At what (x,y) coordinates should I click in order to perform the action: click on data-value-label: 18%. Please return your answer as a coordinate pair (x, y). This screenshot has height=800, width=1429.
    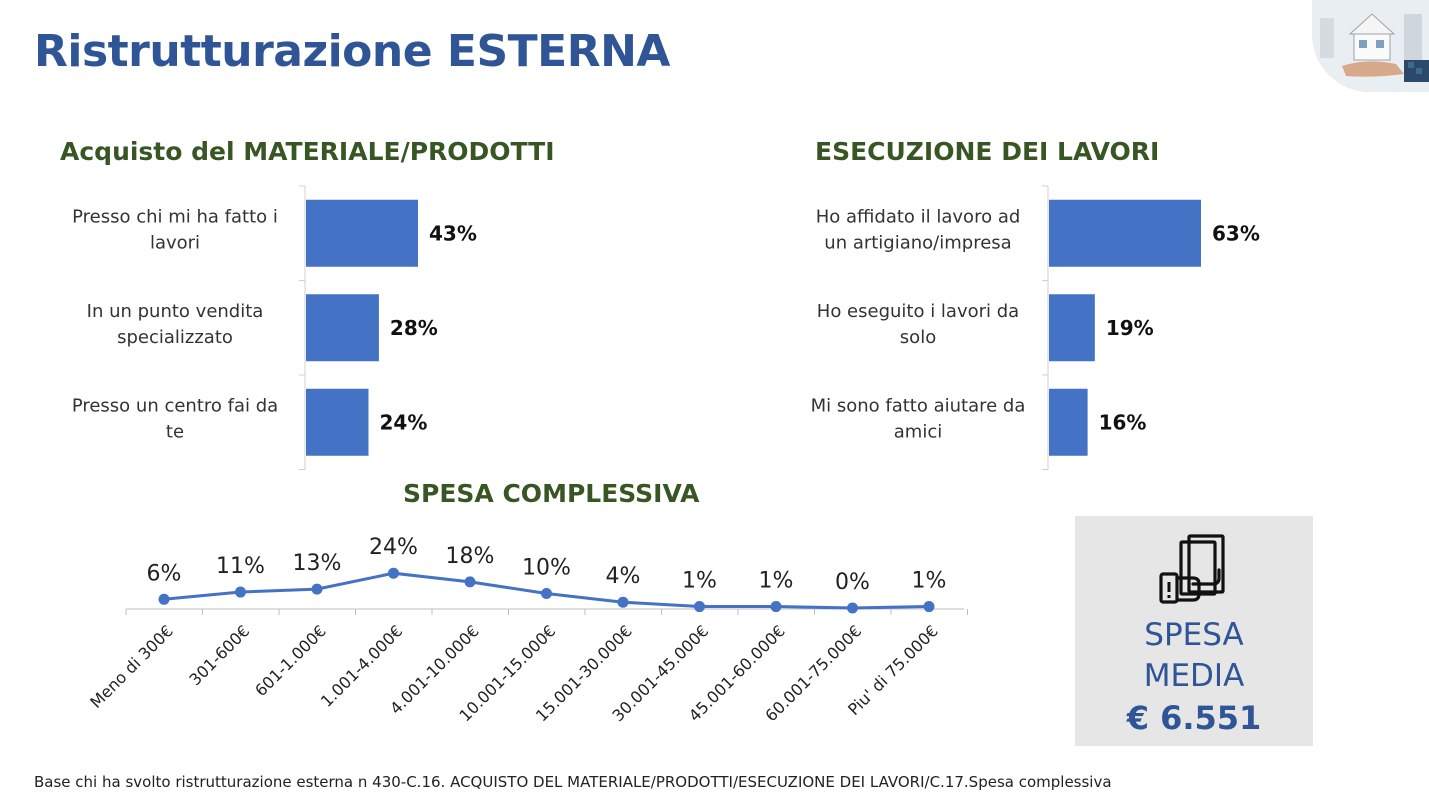
    Looking at the image, I should click on (470, 556).